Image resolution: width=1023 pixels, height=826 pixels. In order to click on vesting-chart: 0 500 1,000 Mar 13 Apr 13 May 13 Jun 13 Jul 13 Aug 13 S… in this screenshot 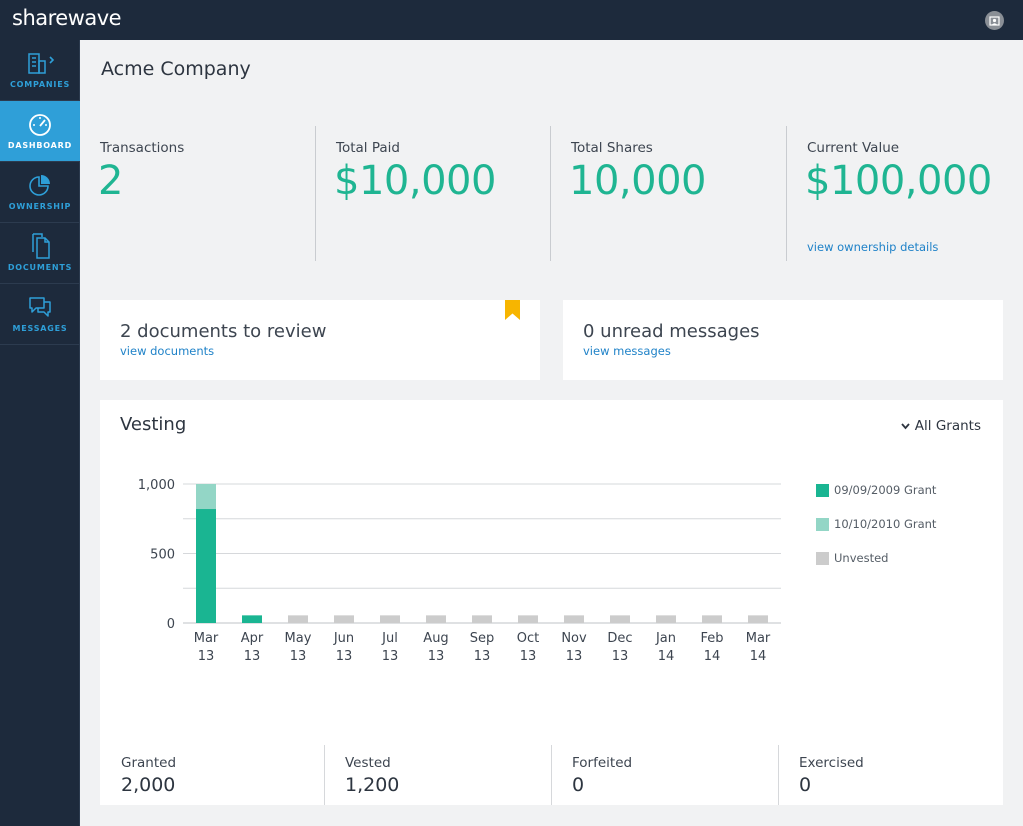, I will do `click(459, 571)`.